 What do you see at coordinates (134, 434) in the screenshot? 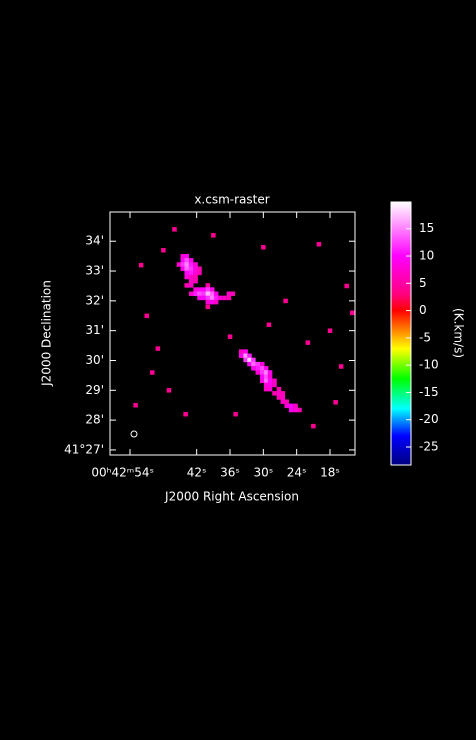
I see `beam` at bounding box center [134, 434].